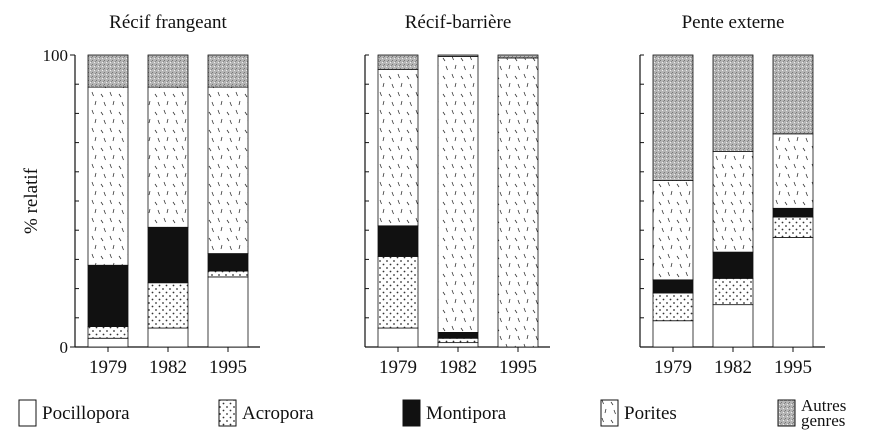  What do you see at coordinates (64, 347) in the screenshot?
I see `y-tick-label: 0` at bounding box center [64, 347].